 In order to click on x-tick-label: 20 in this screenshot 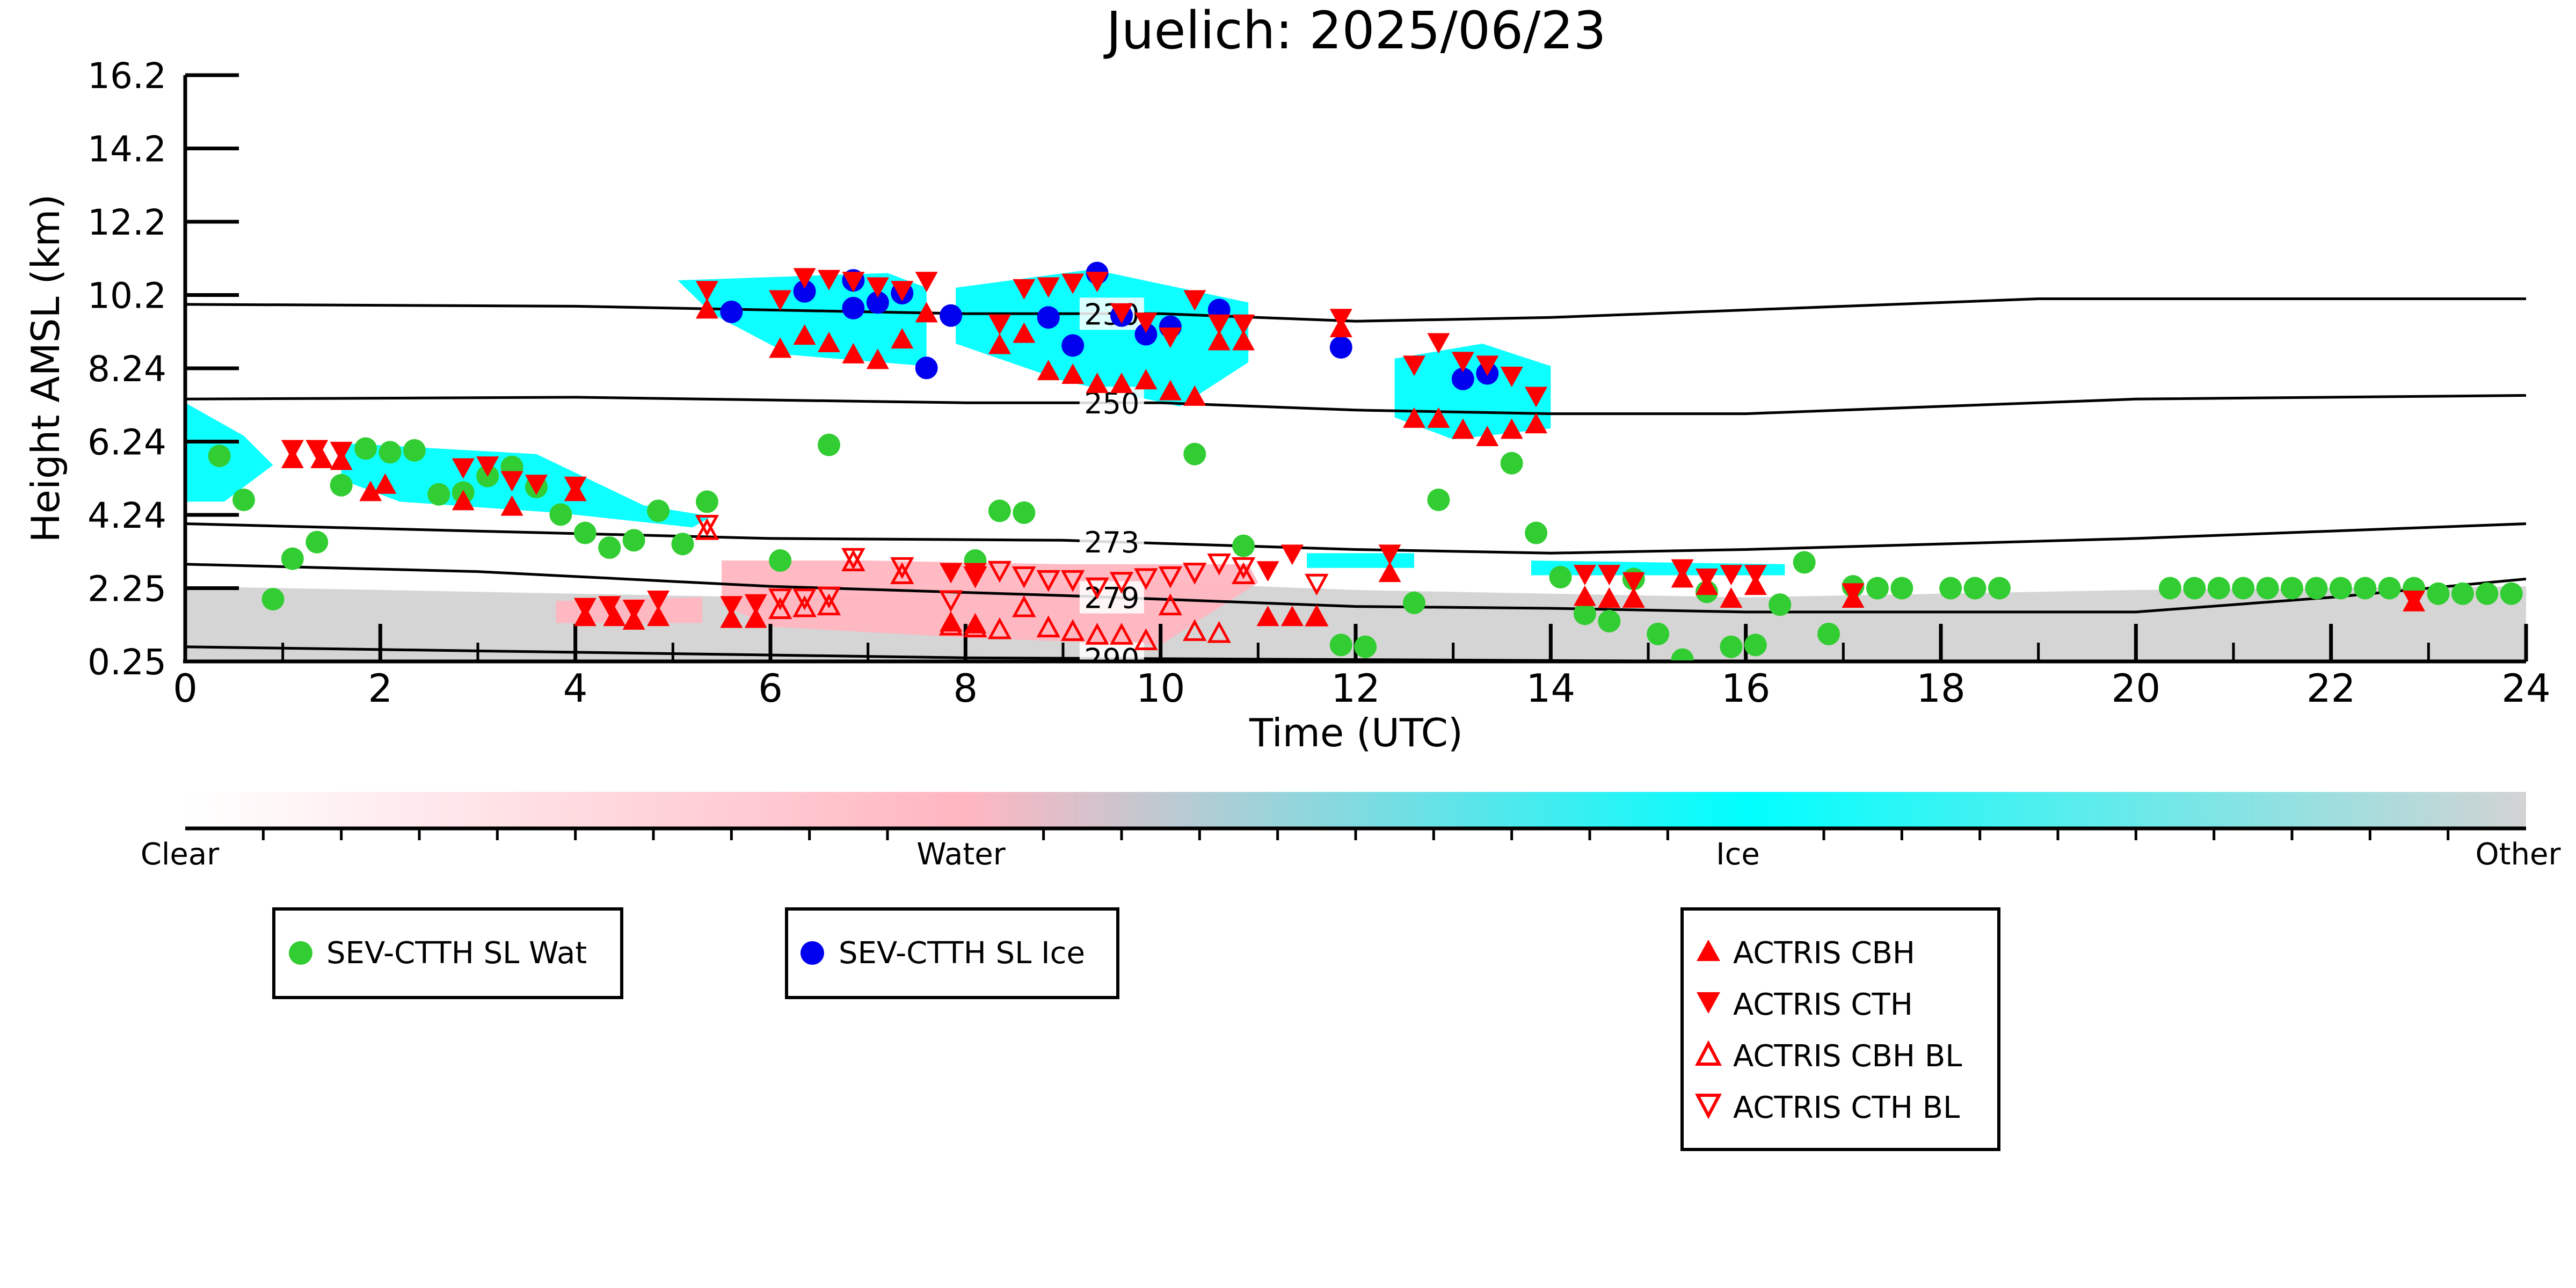, I will do `click(2136, 688)`.